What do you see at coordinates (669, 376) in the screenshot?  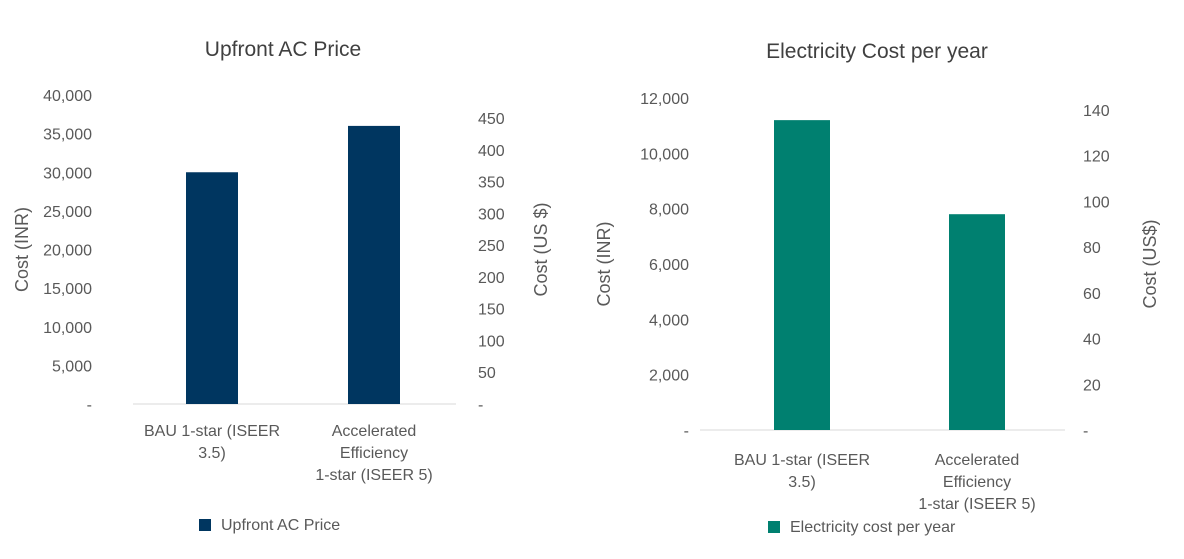 I see `y-tick-label: 2,000` at bounding box center [669, 376].